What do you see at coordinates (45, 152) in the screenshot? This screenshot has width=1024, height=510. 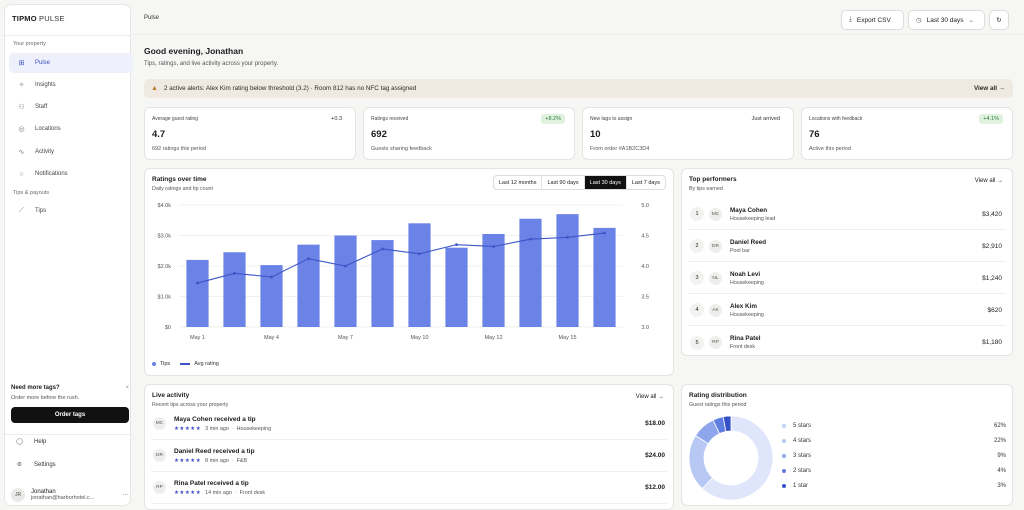 I see `sidebar-item-label: Activity` at bounding box center [45, 152].